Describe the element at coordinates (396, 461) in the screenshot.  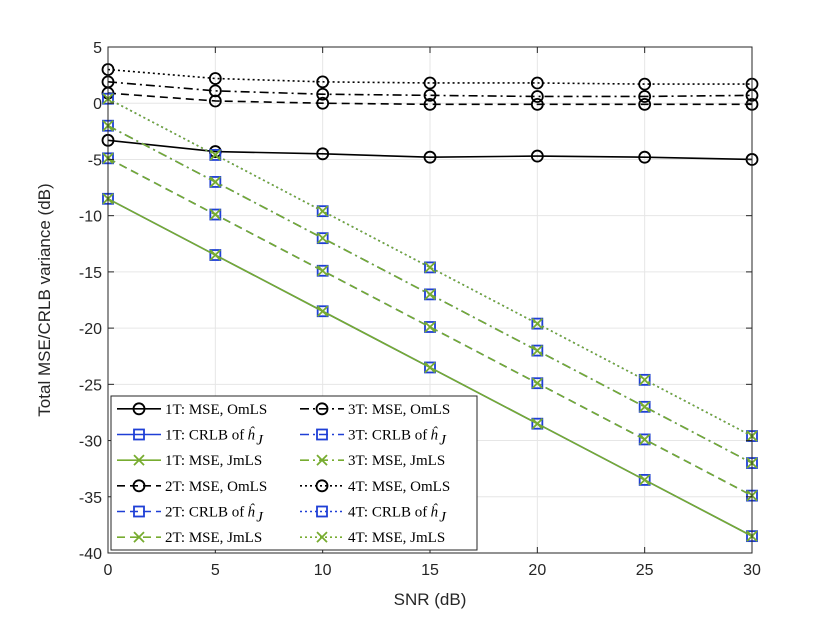
I see `legend-label: 3T: MSE, JmLS` at that location.